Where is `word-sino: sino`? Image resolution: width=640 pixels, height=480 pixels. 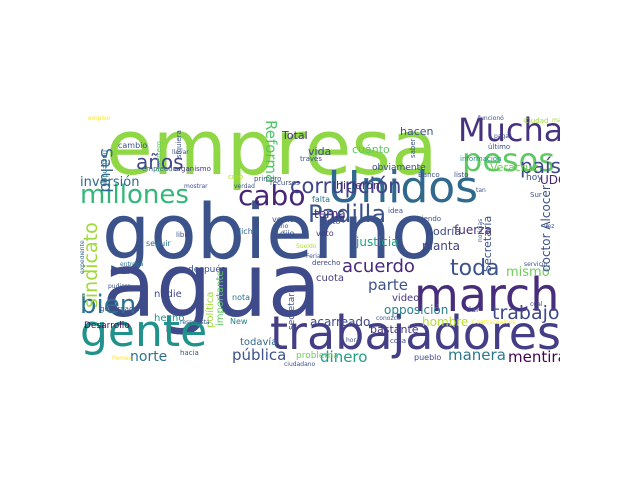 word-sino: sino is located at coordinates (282, 226).